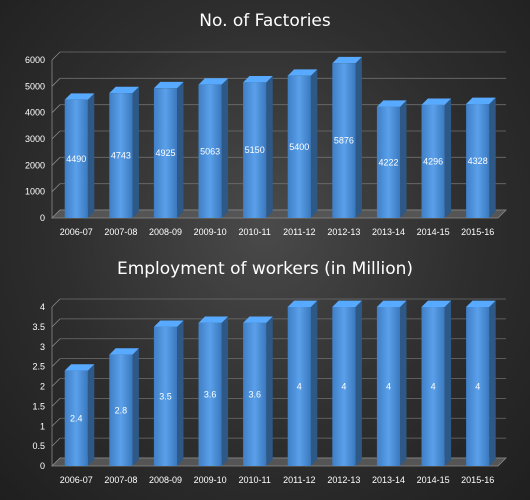 The width and height of the screenshot is (530, 500). Describe the element at coordinates (265, 21) in the screenshot. I see `chart-title: No. of Factories` at that location.